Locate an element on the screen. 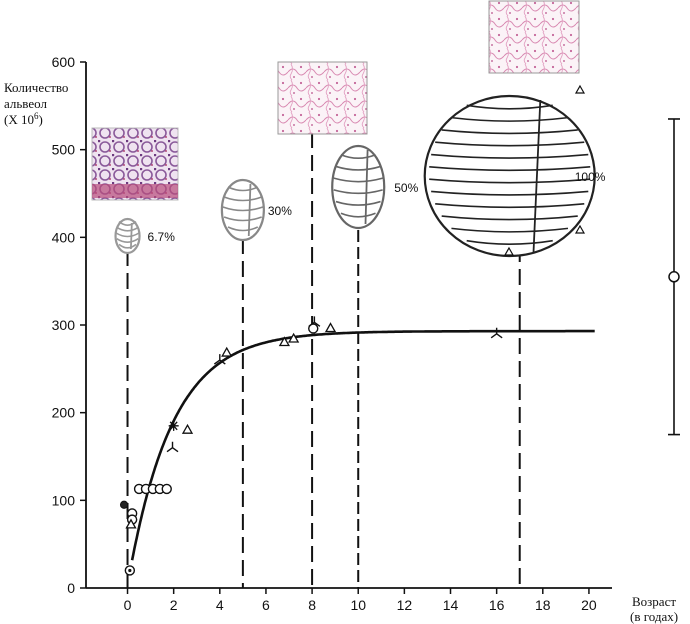 The width and height of the screenshot is (690, 624). y-tick-label: 500 is located at coordinates (64, 150).